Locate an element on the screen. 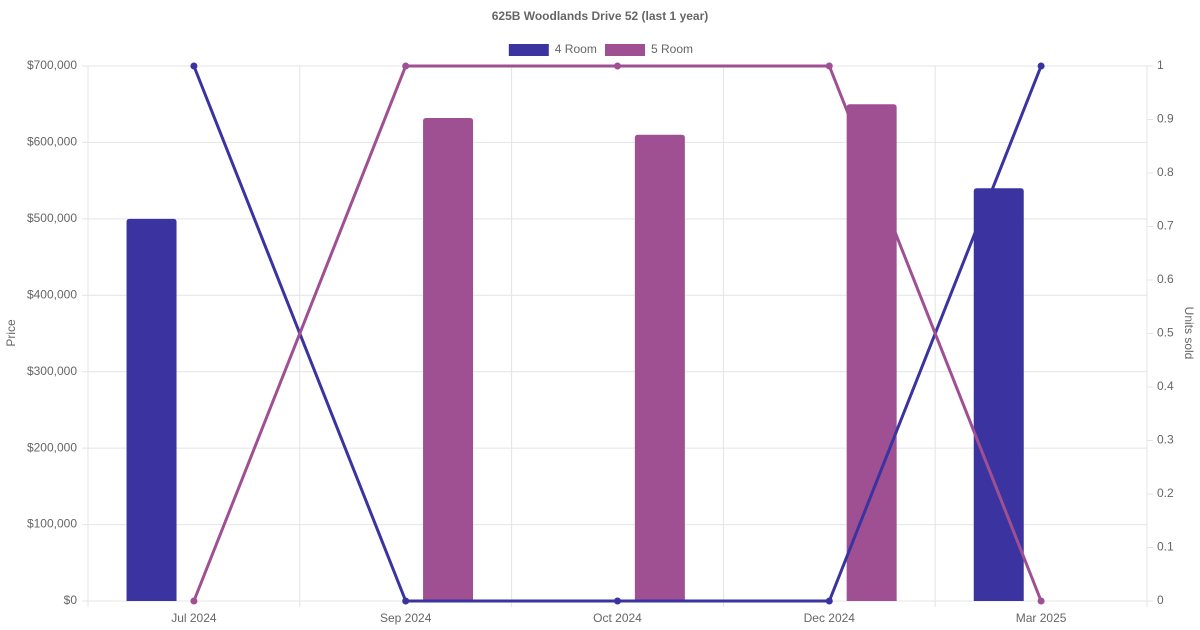 The height and width of the screenshot is (630, 1200). x-tick-label: Oct 2024 is located at coordinates (617, 618).